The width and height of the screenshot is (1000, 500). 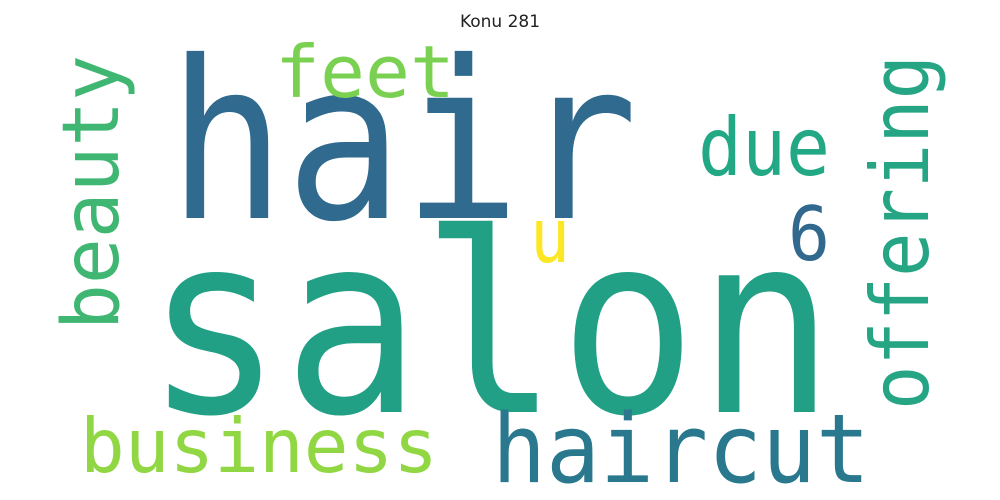 What do you see at coordinates (365, 72) in the screenshot?
I see `word-feet: feet` at bounding box center [365, 72].